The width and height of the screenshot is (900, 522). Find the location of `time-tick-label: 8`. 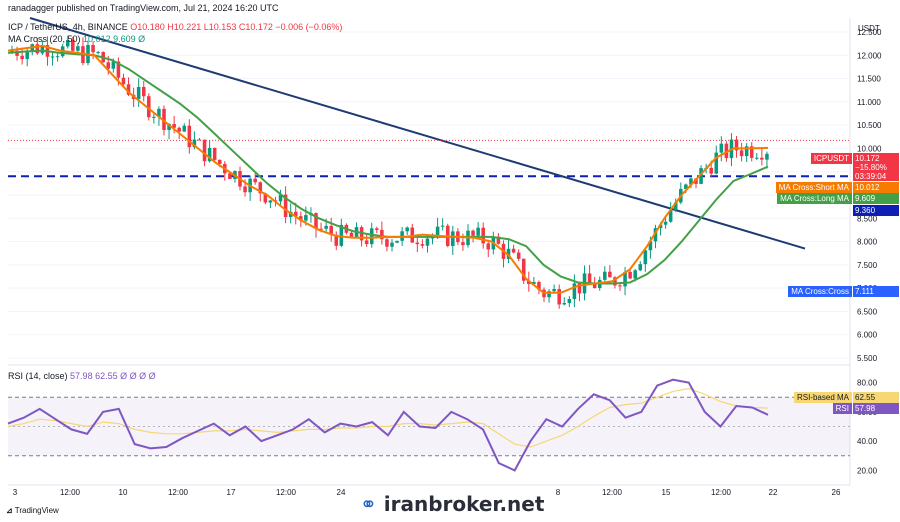

time-tick-label: 8 is located at coordinates (558, 492).